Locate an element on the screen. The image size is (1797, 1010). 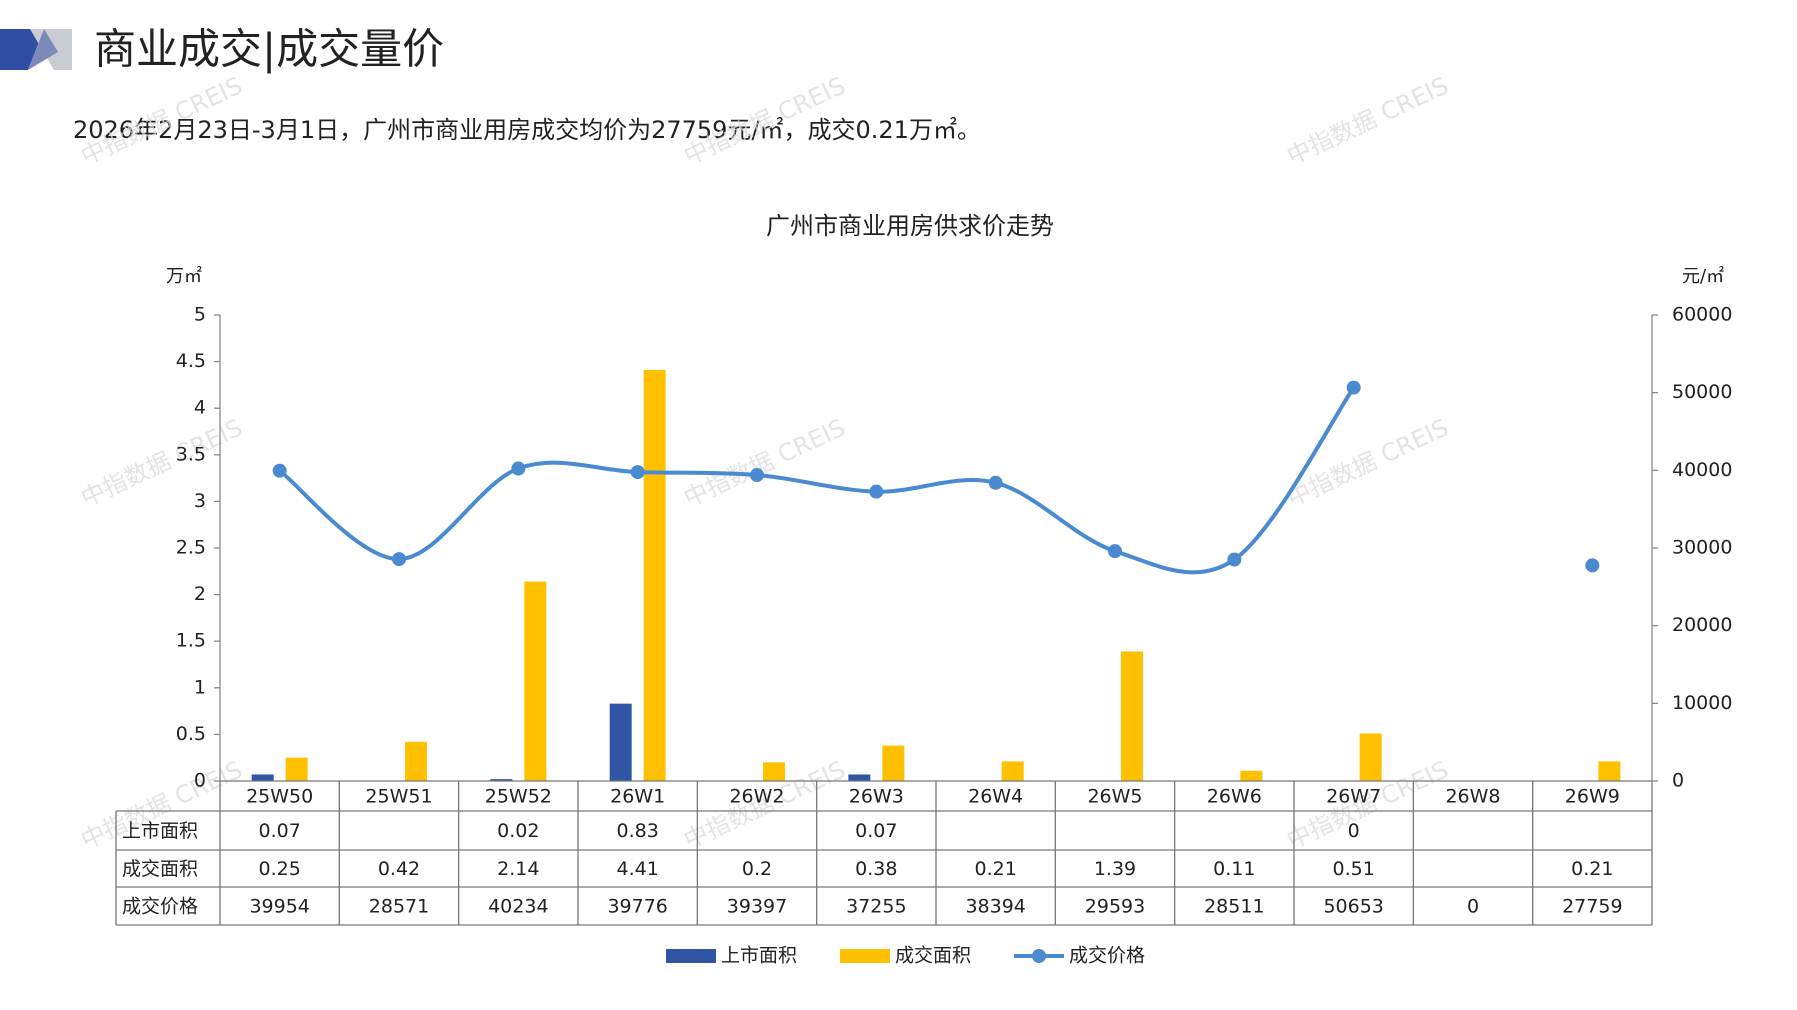
x-tick-label: 25W52 is located at coordinates (518, 797).